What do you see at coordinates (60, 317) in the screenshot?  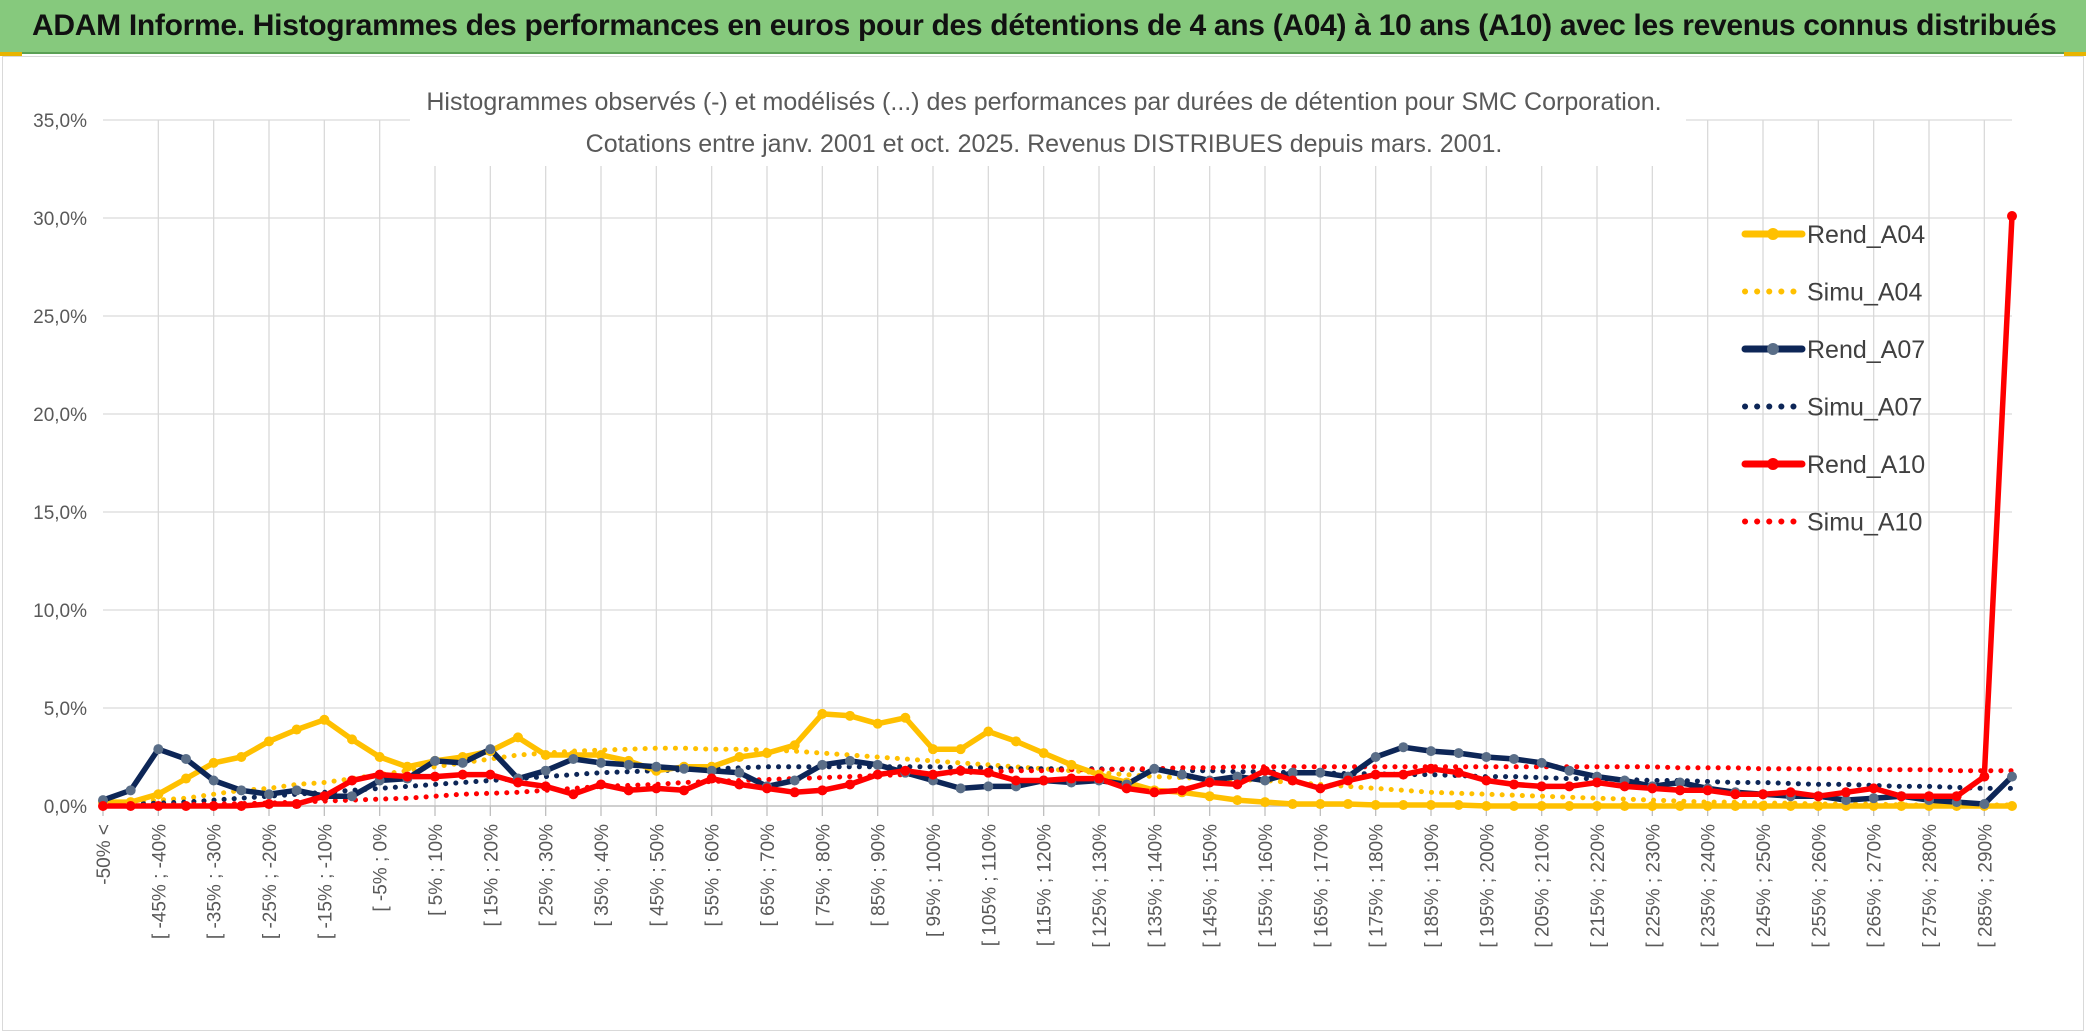 I see `y-tick-label: 25,0%` at bounding box center [60, 317].